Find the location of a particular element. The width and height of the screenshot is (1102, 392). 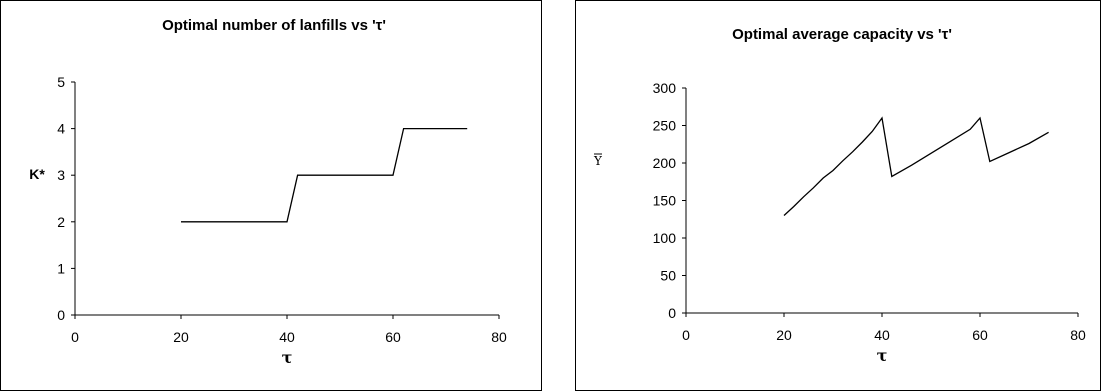

y-tick-label: 150 is located at coordinates (665, 201).